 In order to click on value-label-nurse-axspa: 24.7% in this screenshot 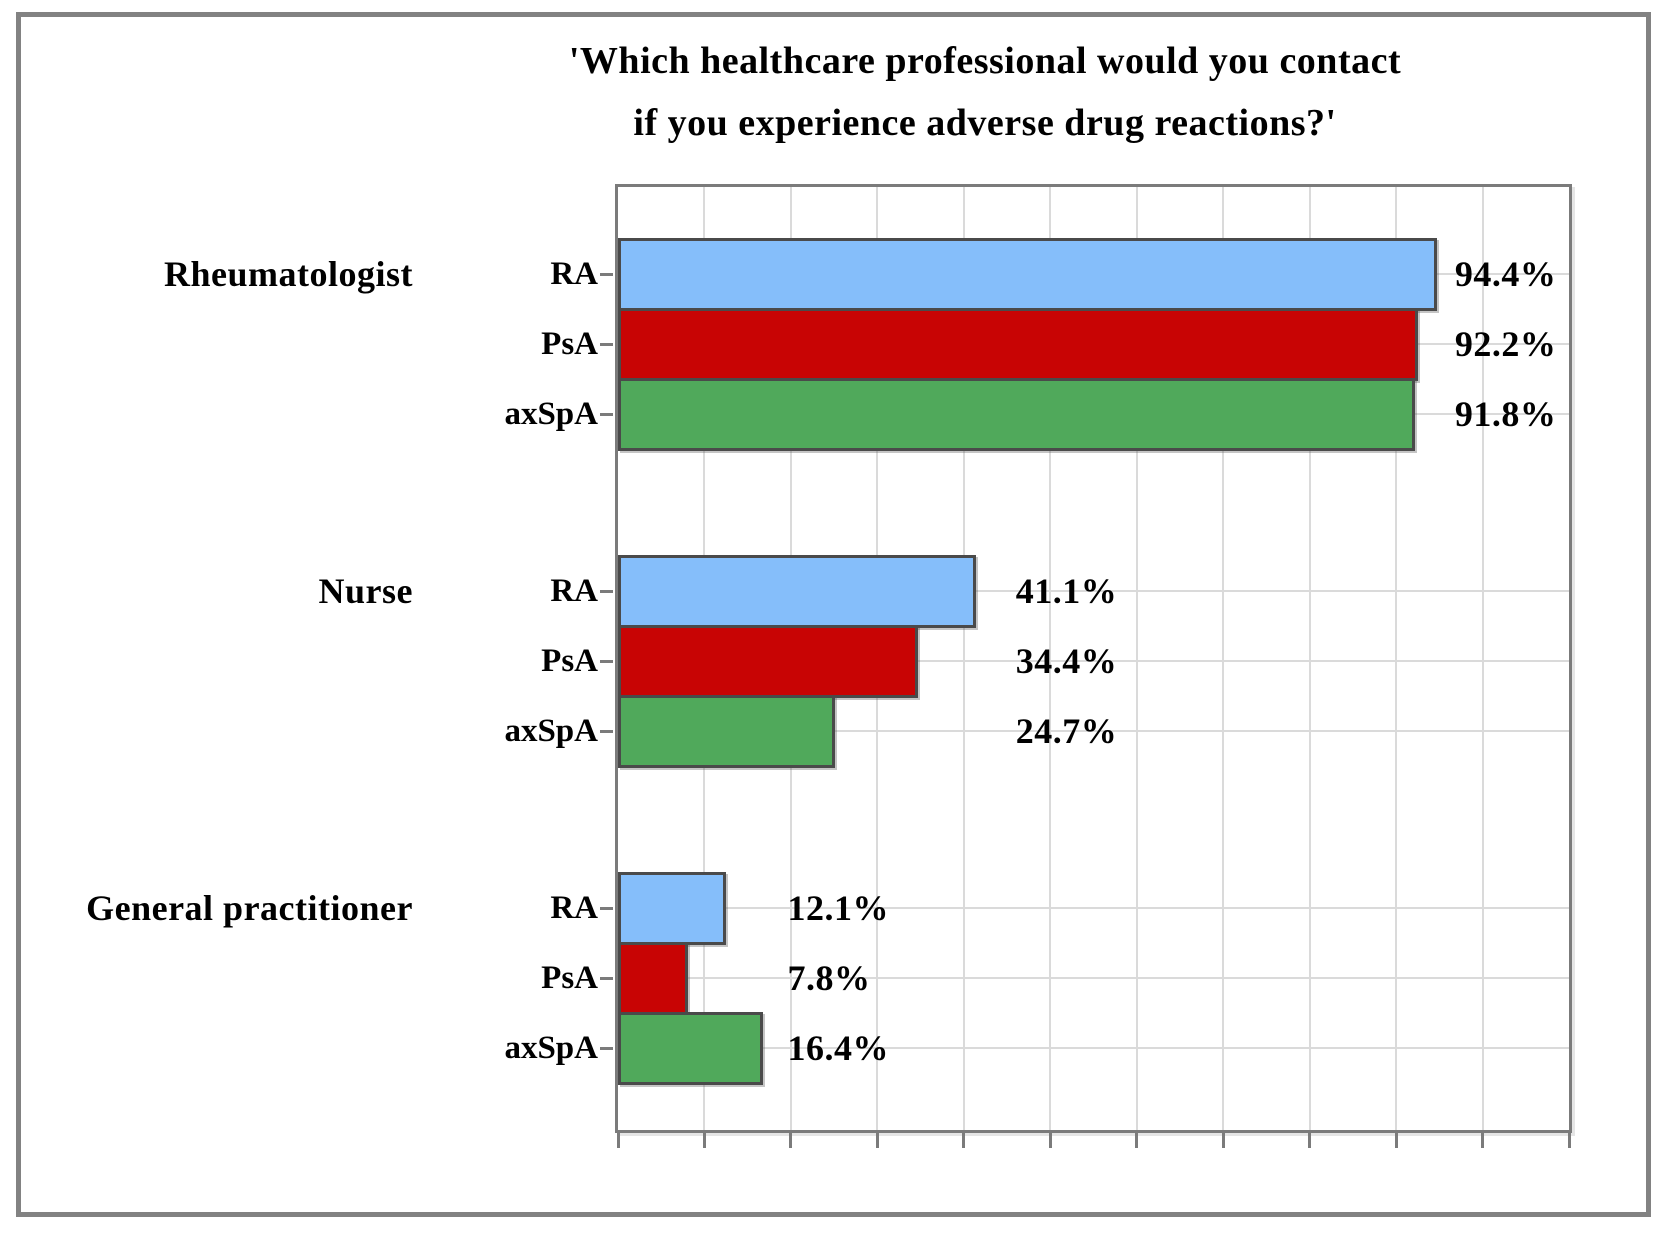, I will do `click(1066, 731)`.